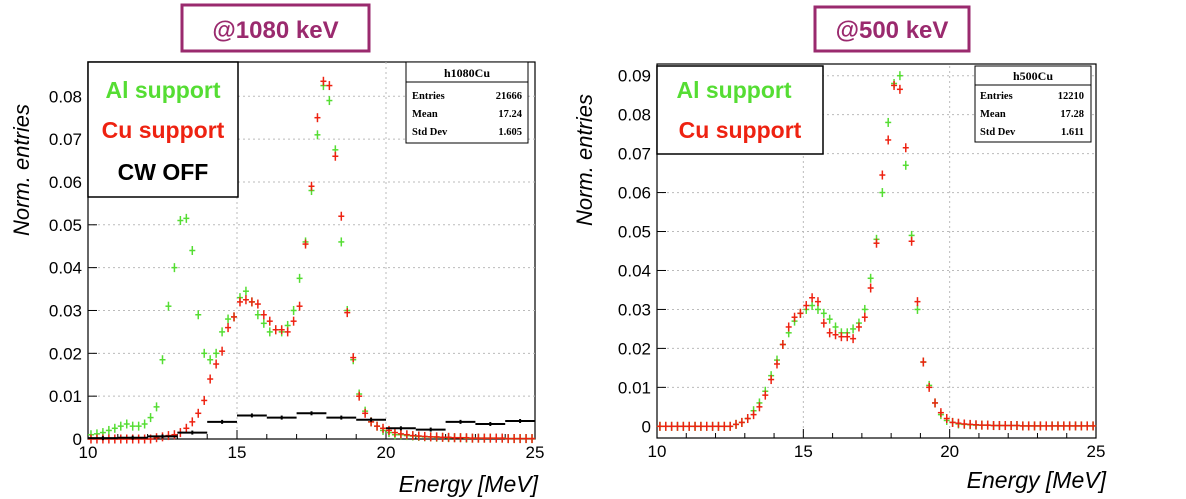 The width and height of the screenshot is (1186, 499). Describe the element at coordinates (425, 114) in the screenshot. I see `stats-mean-label: Mean` at that location.